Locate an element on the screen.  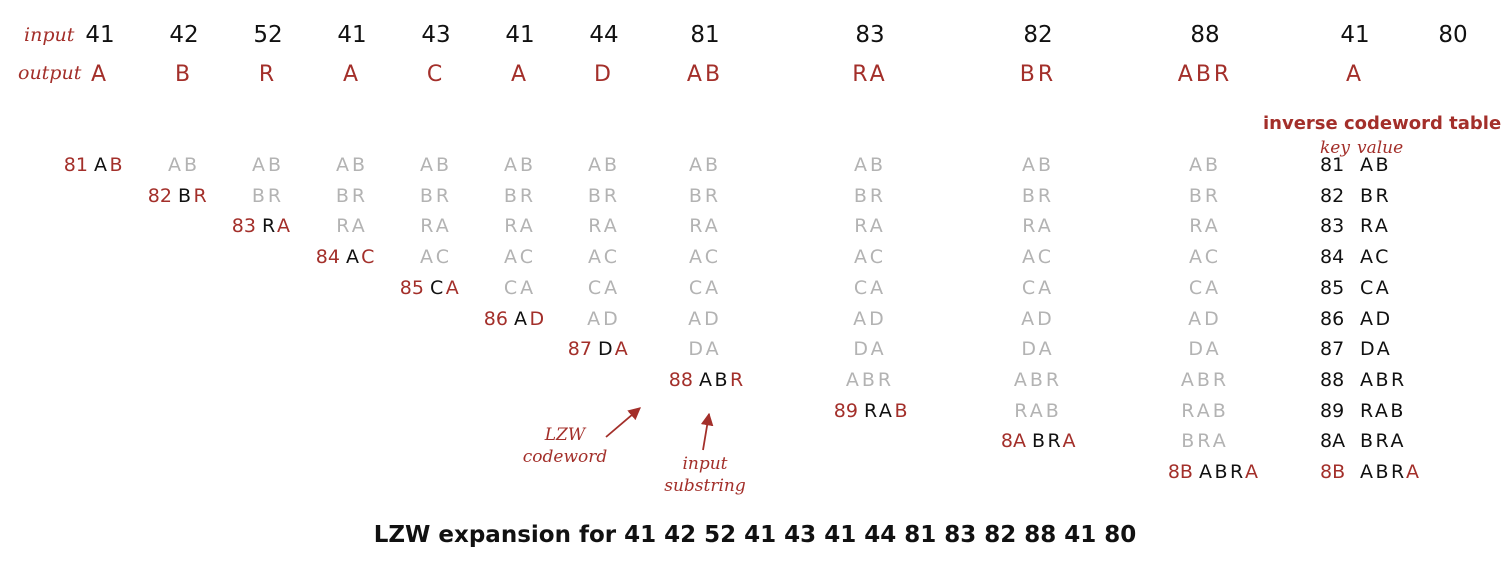
entry-key: 81 is located at coordinates (78, 165).